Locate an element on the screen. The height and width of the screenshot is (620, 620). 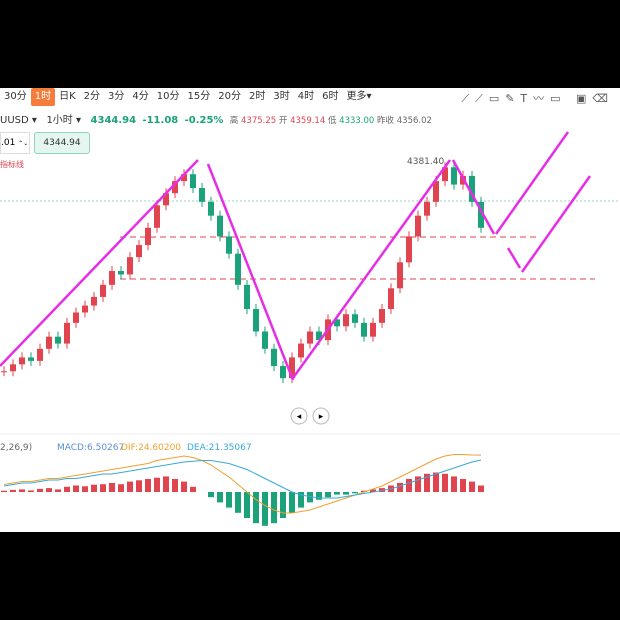
toolbar: 30分 1时 日K 2分 3分 4分 10分 15分 20分 2时 3时 4时 6时 更多▾ is located at coordinates (188, 97).